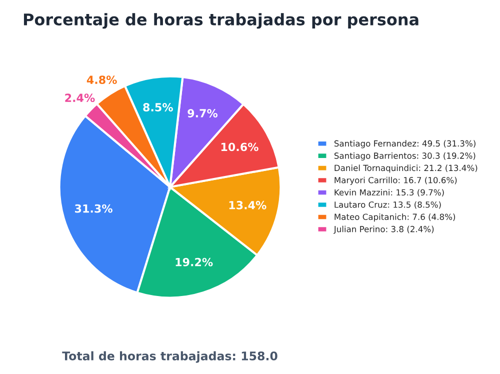  Describe the element at coordinates (405, 144) in the screenshot. I see `legend-label: Santiago Fernandez: 49.5 (31.3%)` at that location.